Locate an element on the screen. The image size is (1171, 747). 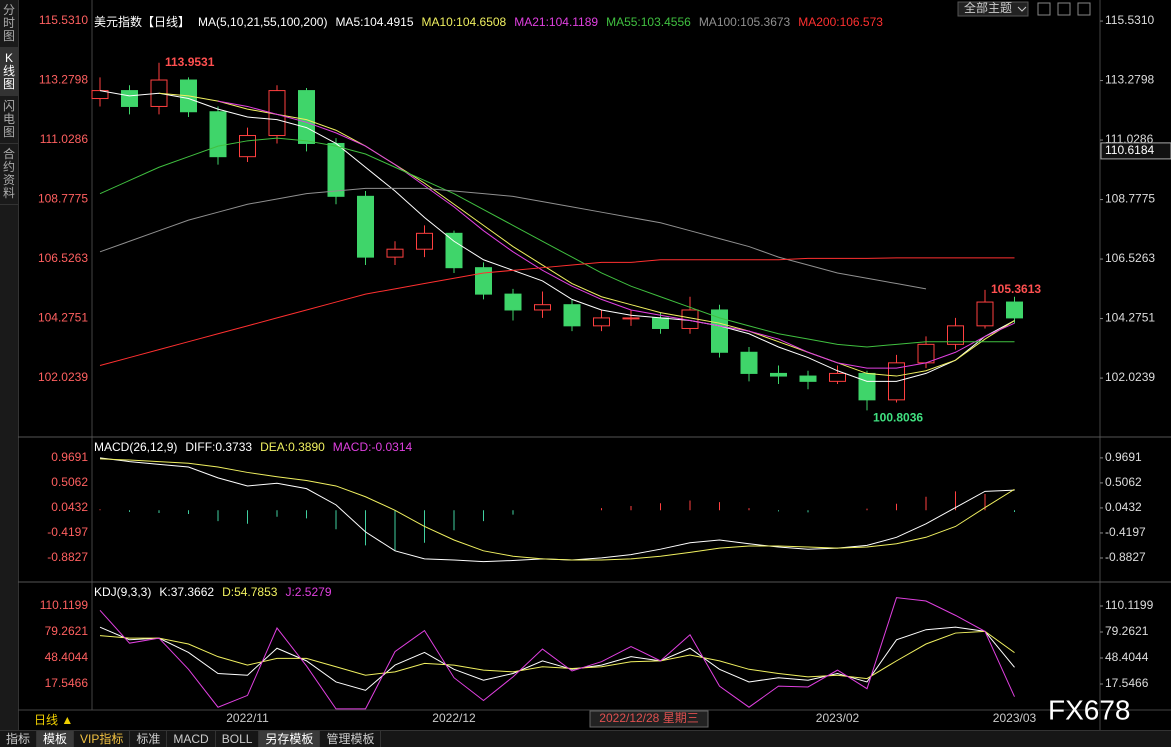
tab: VIP指标 is located at coordinates (102, 739).